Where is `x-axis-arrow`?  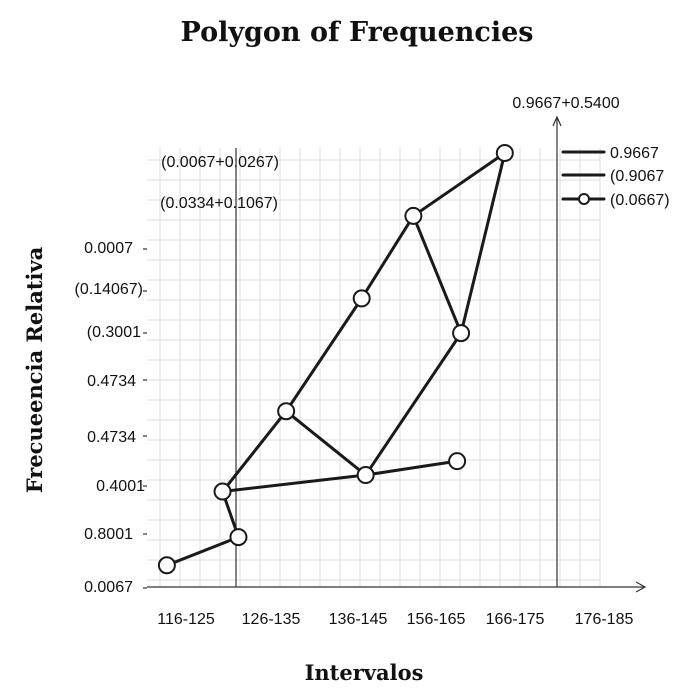 x-axis-arrow is located at coordinates (641, 587).